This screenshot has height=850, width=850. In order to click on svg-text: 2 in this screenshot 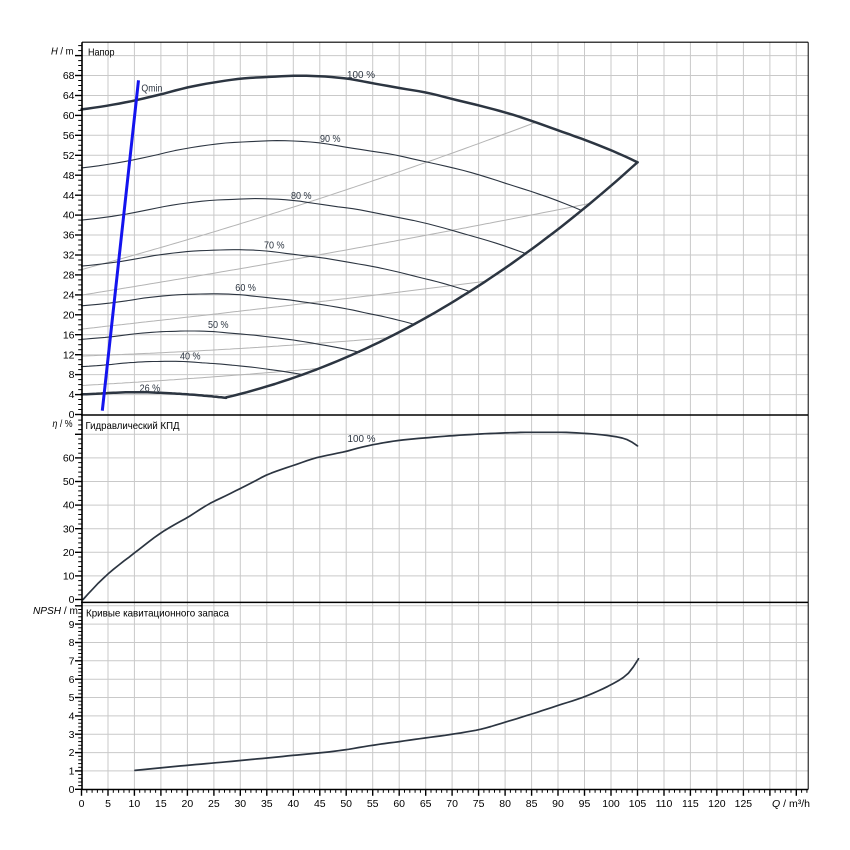, I will do `click(72, 753)`.